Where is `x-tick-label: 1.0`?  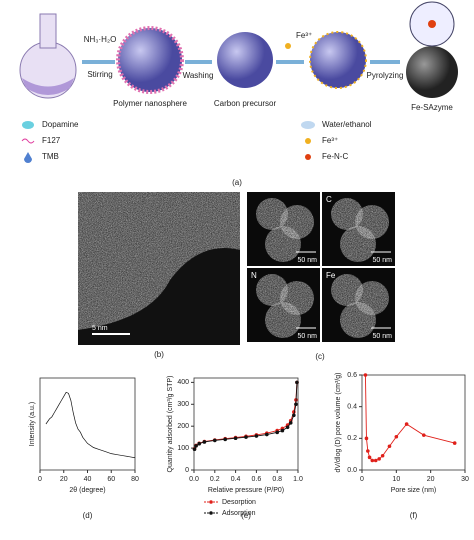
x-tick-label: 1.0 is located at coordinates (298, 479).